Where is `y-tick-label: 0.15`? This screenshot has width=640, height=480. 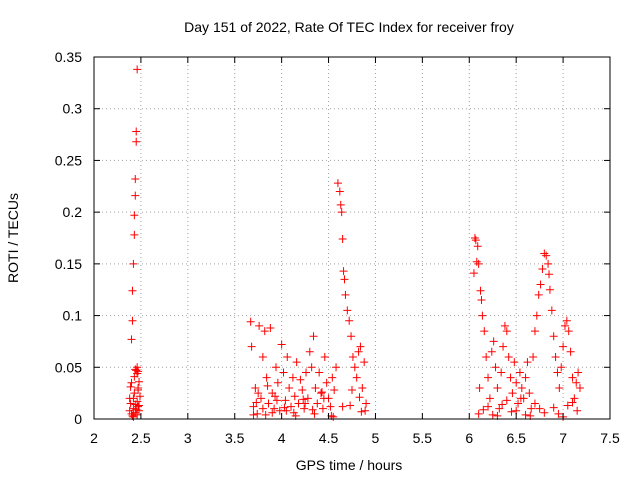 y-tick-label: 0.15 is located at coordinates (68, 264).